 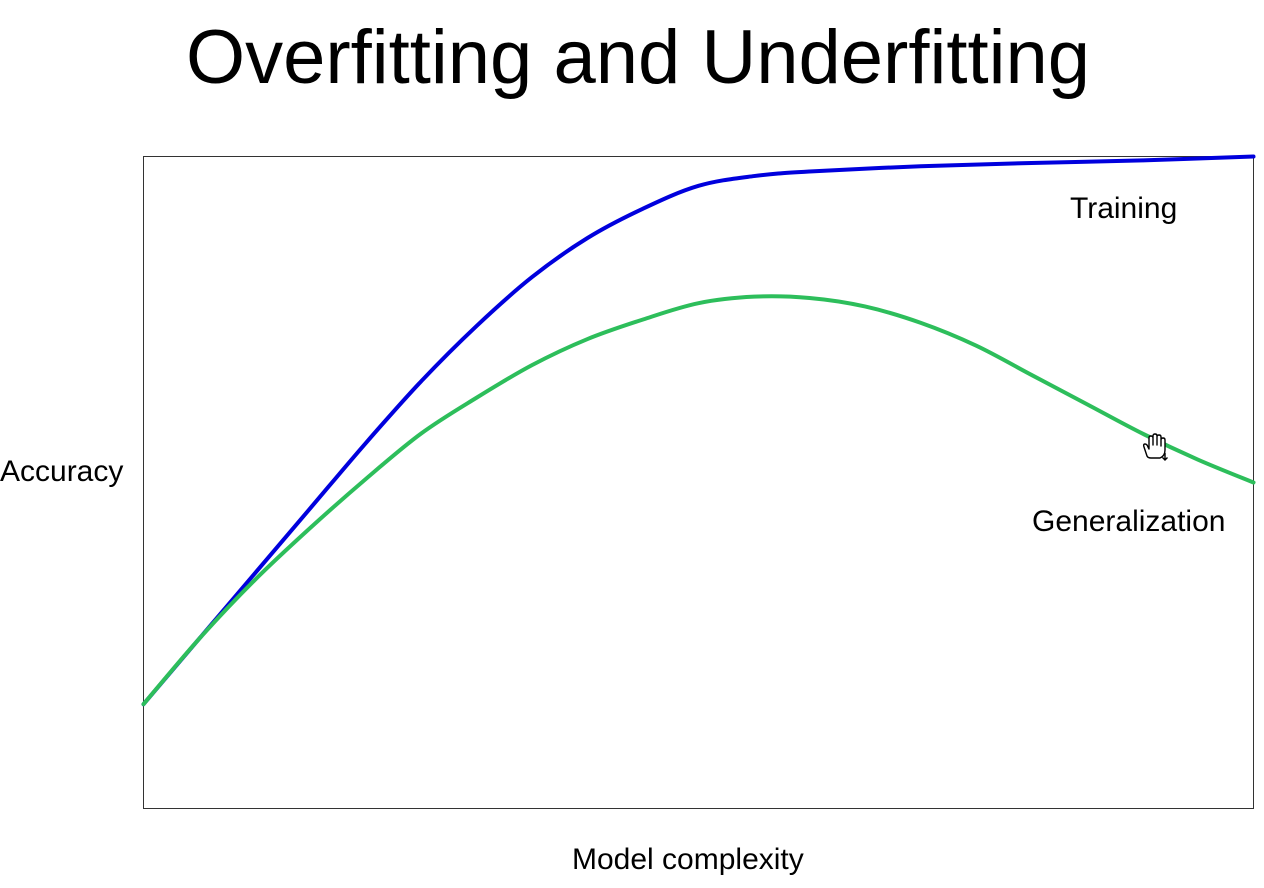 What do you see at coordinates (1123, 208) in the screenshot?
I see `series-label-training: Training` at bounding box center [1123, 208].